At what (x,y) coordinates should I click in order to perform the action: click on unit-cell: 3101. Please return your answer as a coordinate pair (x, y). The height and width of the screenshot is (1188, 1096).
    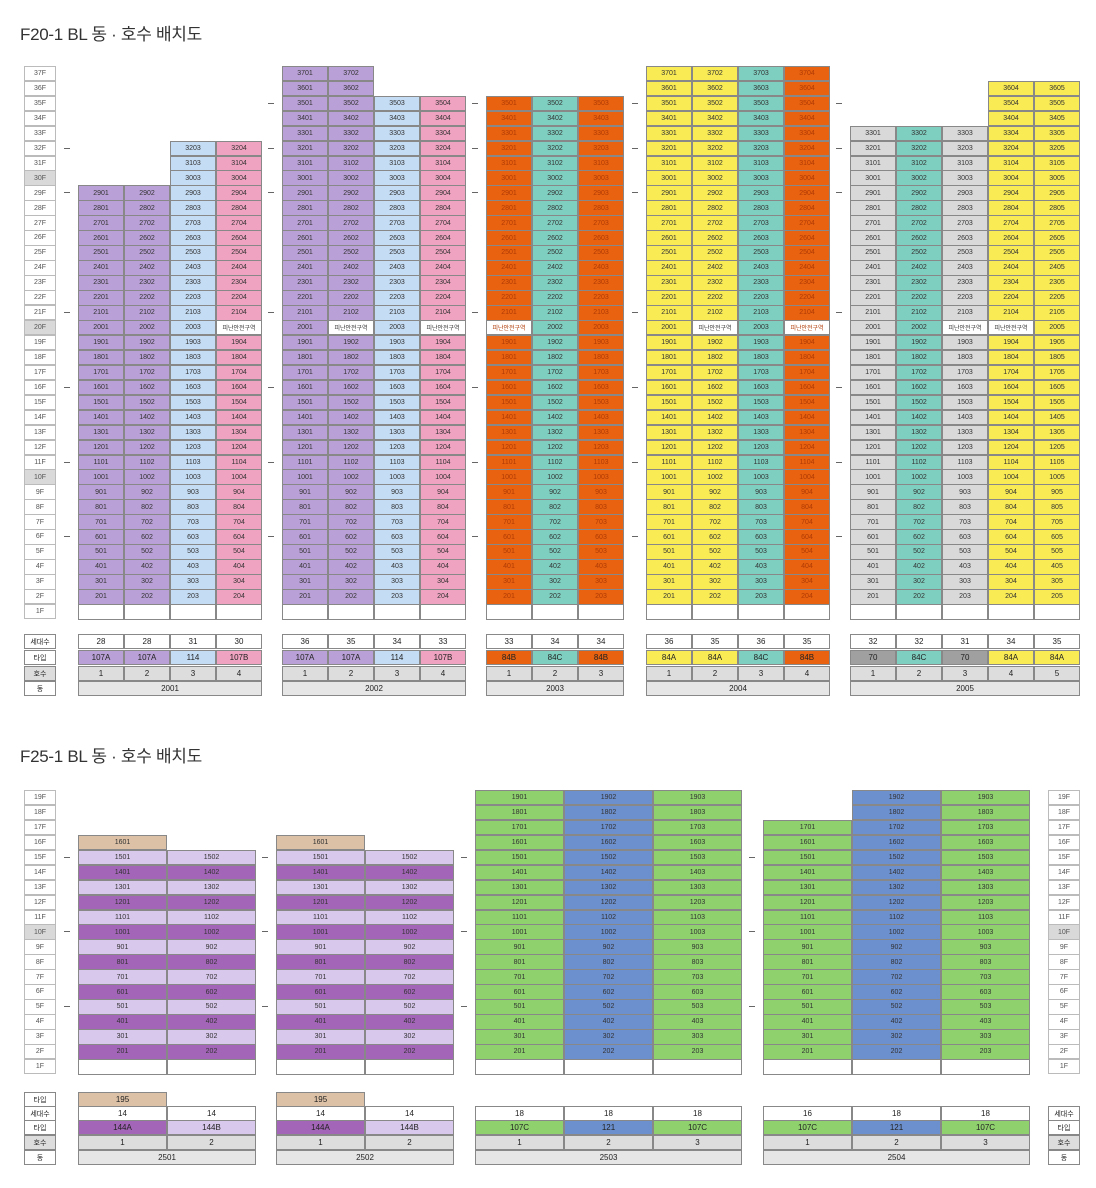
    Looking at the image, I should click on (669, 163).